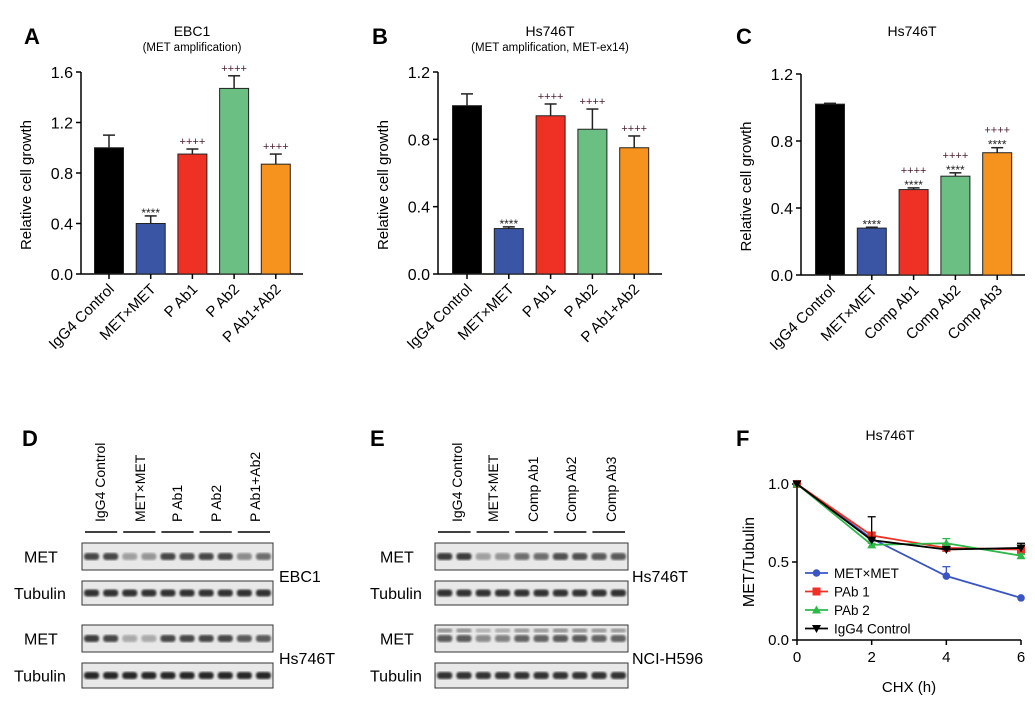  I want to click on lane-label: IgG4 Control, so click(100, 482).